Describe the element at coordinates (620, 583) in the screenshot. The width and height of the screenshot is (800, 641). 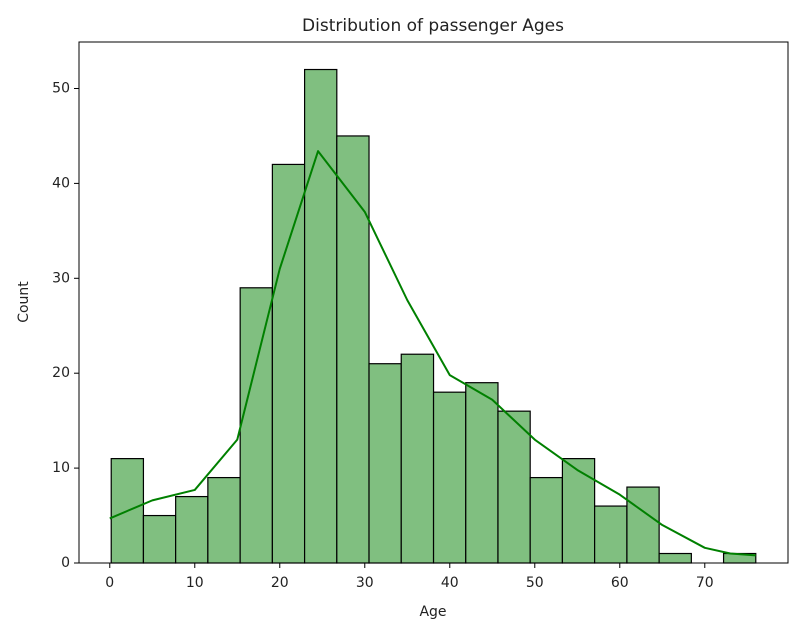
I see `x-tick-label: 60` at that location.